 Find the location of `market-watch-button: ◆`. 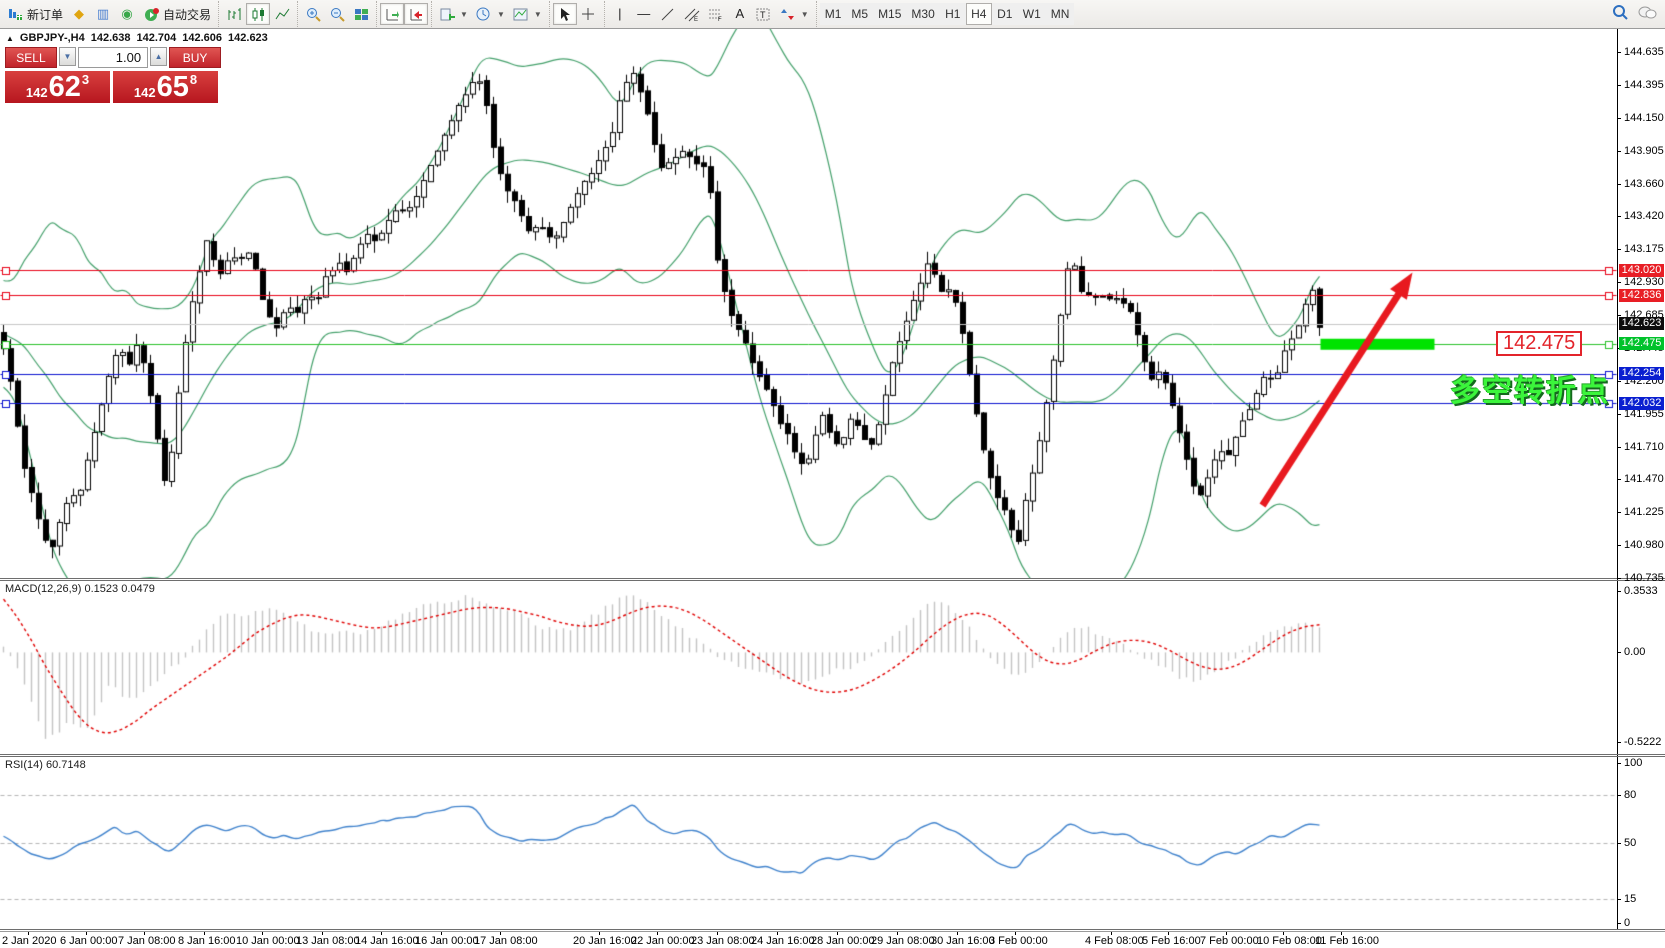

market-watch-button: ◆ is located at coordinates (79, 14).